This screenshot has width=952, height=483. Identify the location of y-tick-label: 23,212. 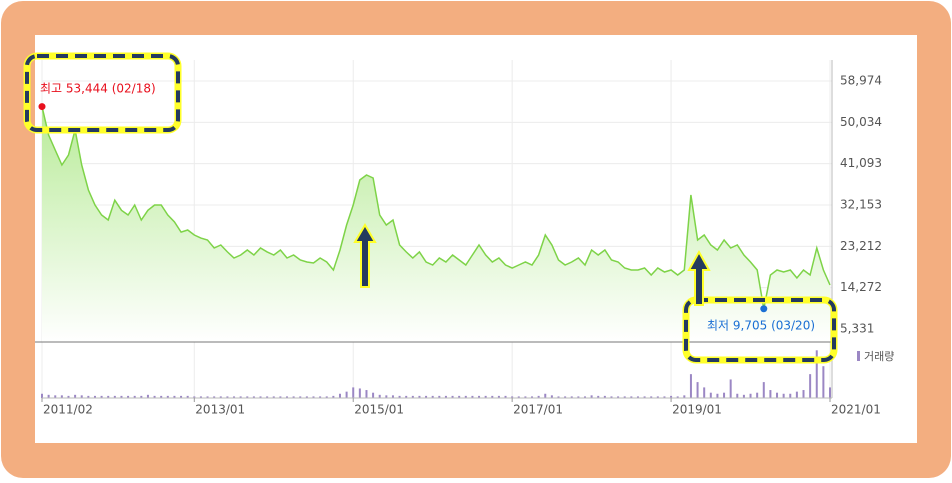
(861, 246).